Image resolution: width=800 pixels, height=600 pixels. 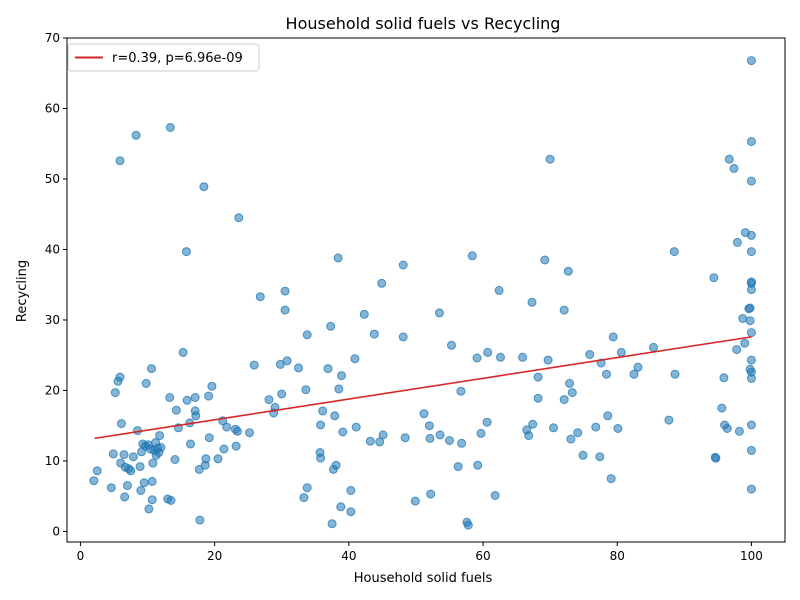 What do you see at coordinates (22, 291) in the screenshot?
I see `y-axis-label: Recycling` at bounding box center [22, 291].